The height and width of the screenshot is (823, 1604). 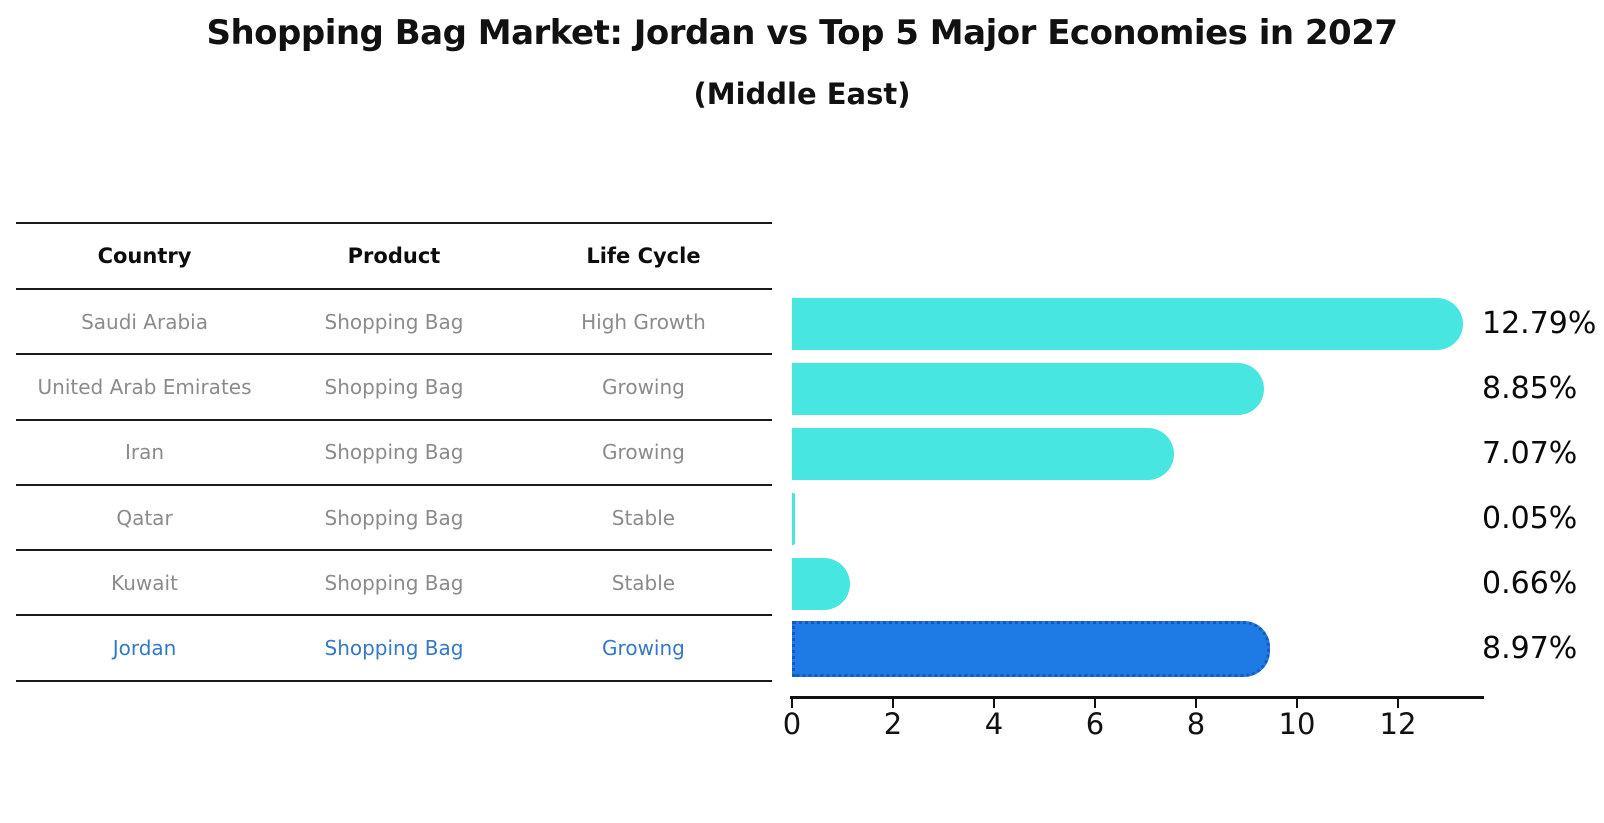 I want to click on bar-value-label: 7.07%, so click(x=1530, y=453).